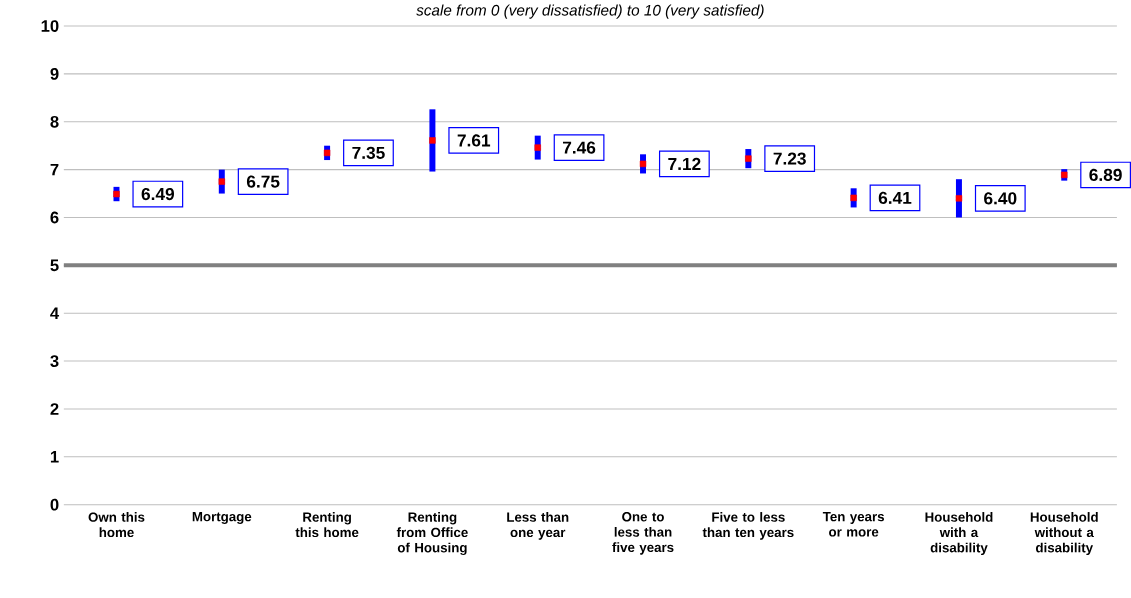 Image resolution: width=1131 pixels, height=598 pixels. Describe the element at coordinates (895, 198) in the screenshot. I see `data-label: 6.41` at that location.